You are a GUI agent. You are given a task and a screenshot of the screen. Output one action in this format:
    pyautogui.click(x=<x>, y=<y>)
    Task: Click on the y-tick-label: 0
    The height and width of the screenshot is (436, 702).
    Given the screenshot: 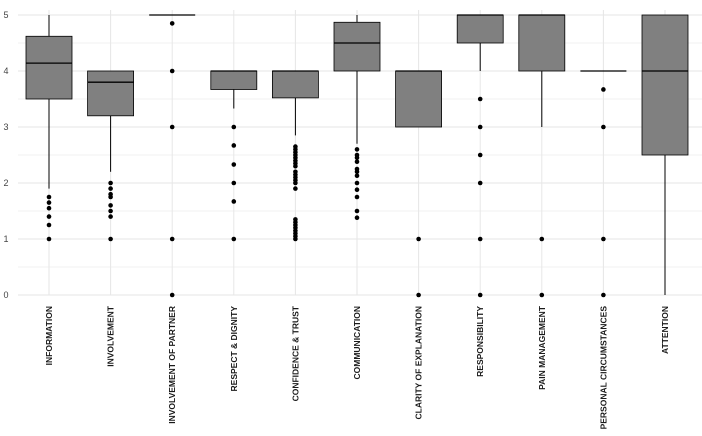 What is the action you would take?
    pyautogui.click(x=5, y=295)
    